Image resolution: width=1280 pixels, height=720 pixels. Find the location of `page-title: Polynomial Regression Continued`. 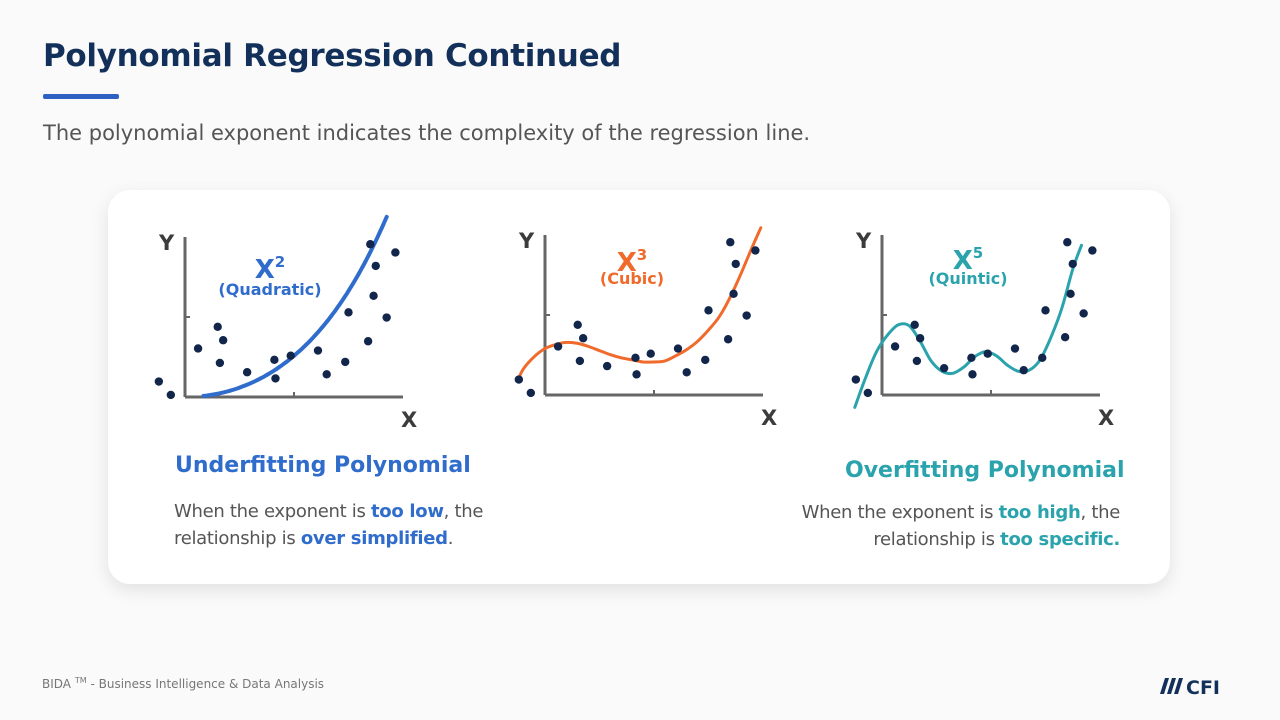

page-title: Polynomial Regression Continued is located at coordinates (332, 56).